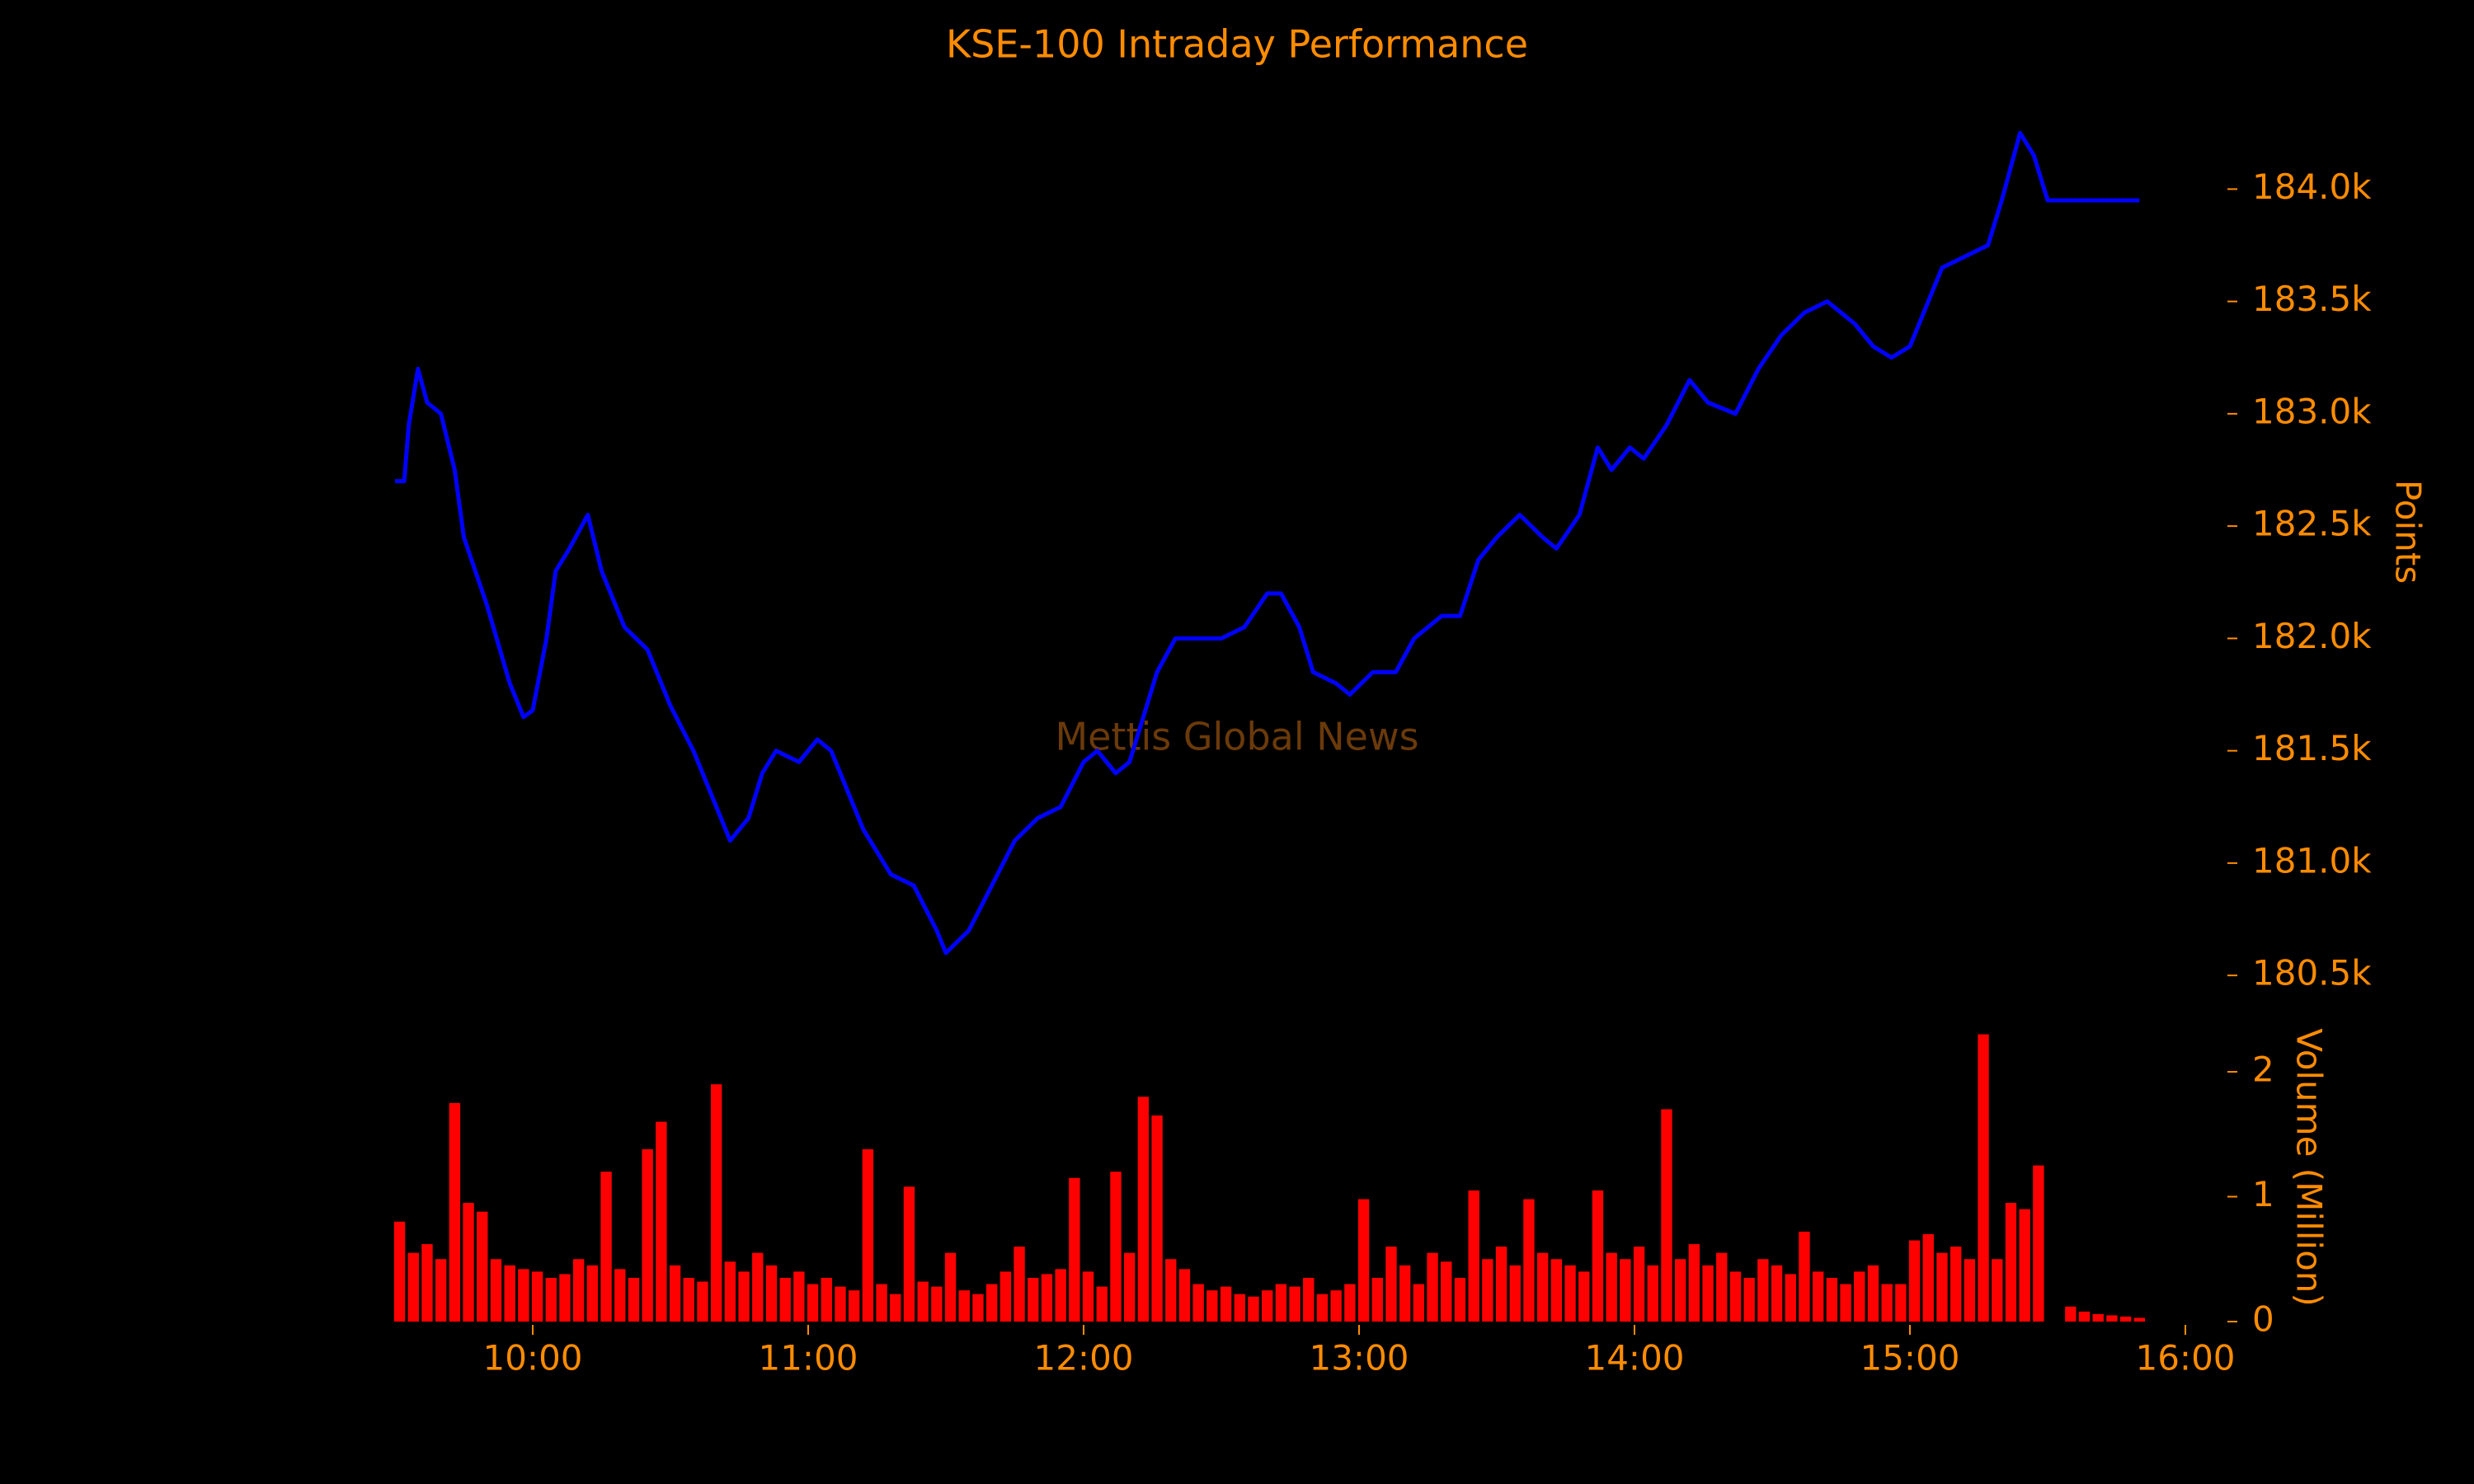 The height and width of the screenshot is (1484, 2474). What do you see at coordinates (2312, 636) in the screenshot?
I see `y-tick-label: 182.0k` at bounding box center [2312, 636].